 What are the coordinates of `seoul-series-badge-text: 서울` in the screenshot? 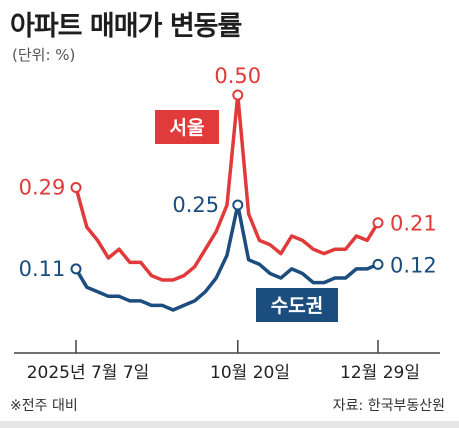 It's located at (187, 128).